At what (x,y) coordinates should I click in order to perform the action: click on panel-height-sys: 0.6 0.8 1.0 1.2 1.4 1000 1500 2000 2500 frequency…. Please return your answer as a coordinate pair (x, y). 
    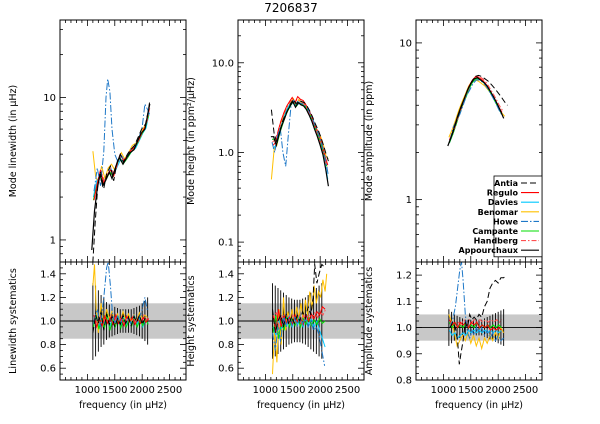
    Looking at the image, I should click on (275, 336).